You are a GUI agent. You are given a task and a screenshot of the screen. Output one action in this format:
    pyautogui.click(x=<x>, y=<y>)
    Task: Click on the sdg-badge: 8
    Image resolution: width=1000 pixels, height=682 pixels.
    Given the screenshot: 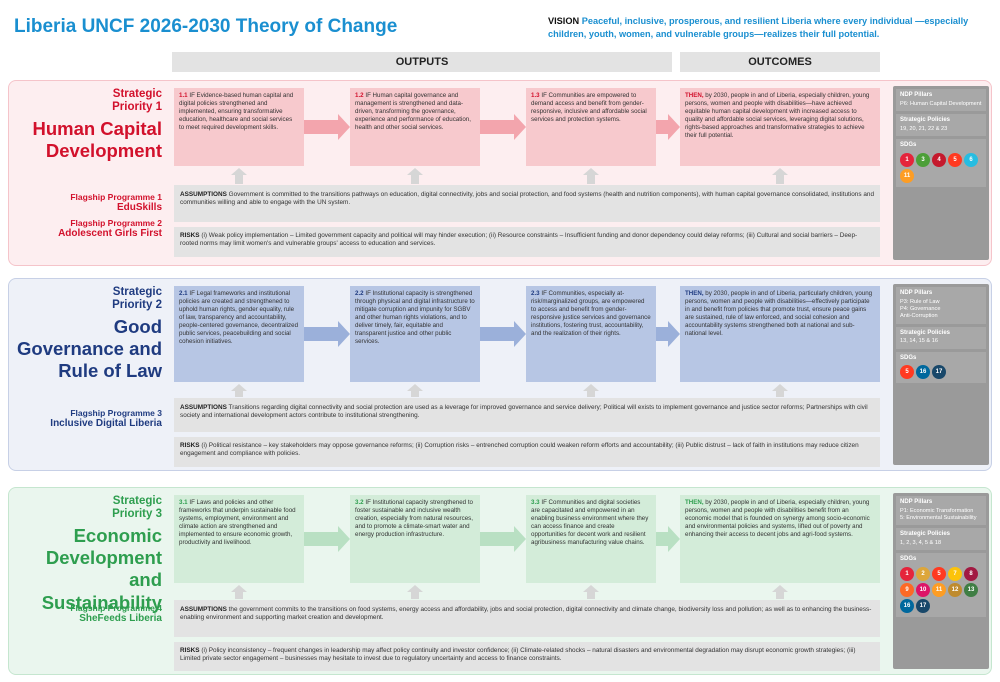 What is the action you would take?
    pyautogui.click(x=971, y=574)
    